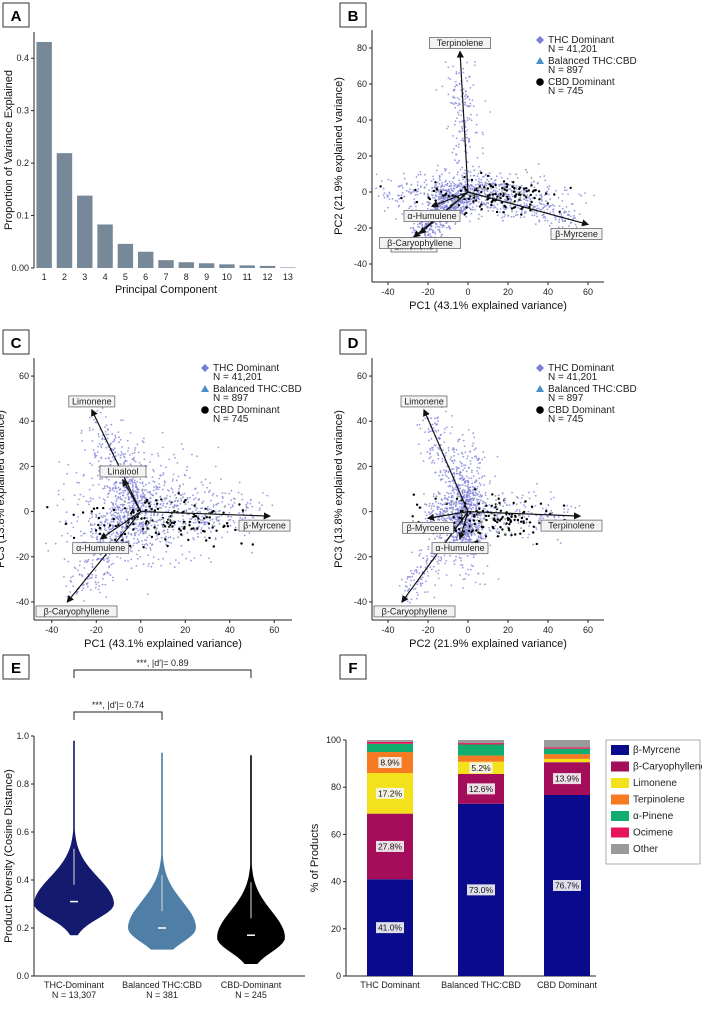  I want to click on x-tick-label: 4, so click(105, 277).